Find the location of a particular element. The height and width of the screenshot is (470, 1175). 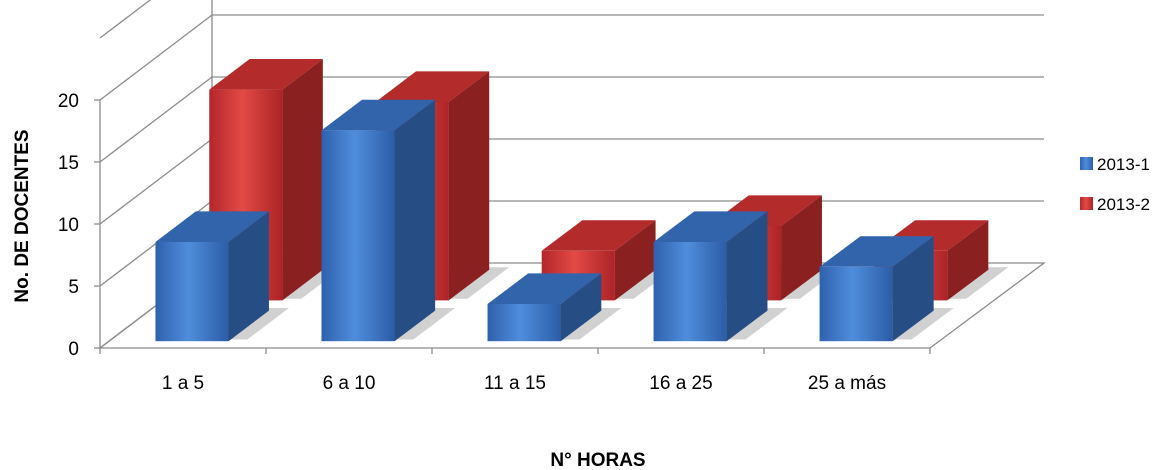

x-tick-labels: 1 a 5 6 a 10 11 a 15 16 a 25 25 a más is located at coordinates (524, 383).